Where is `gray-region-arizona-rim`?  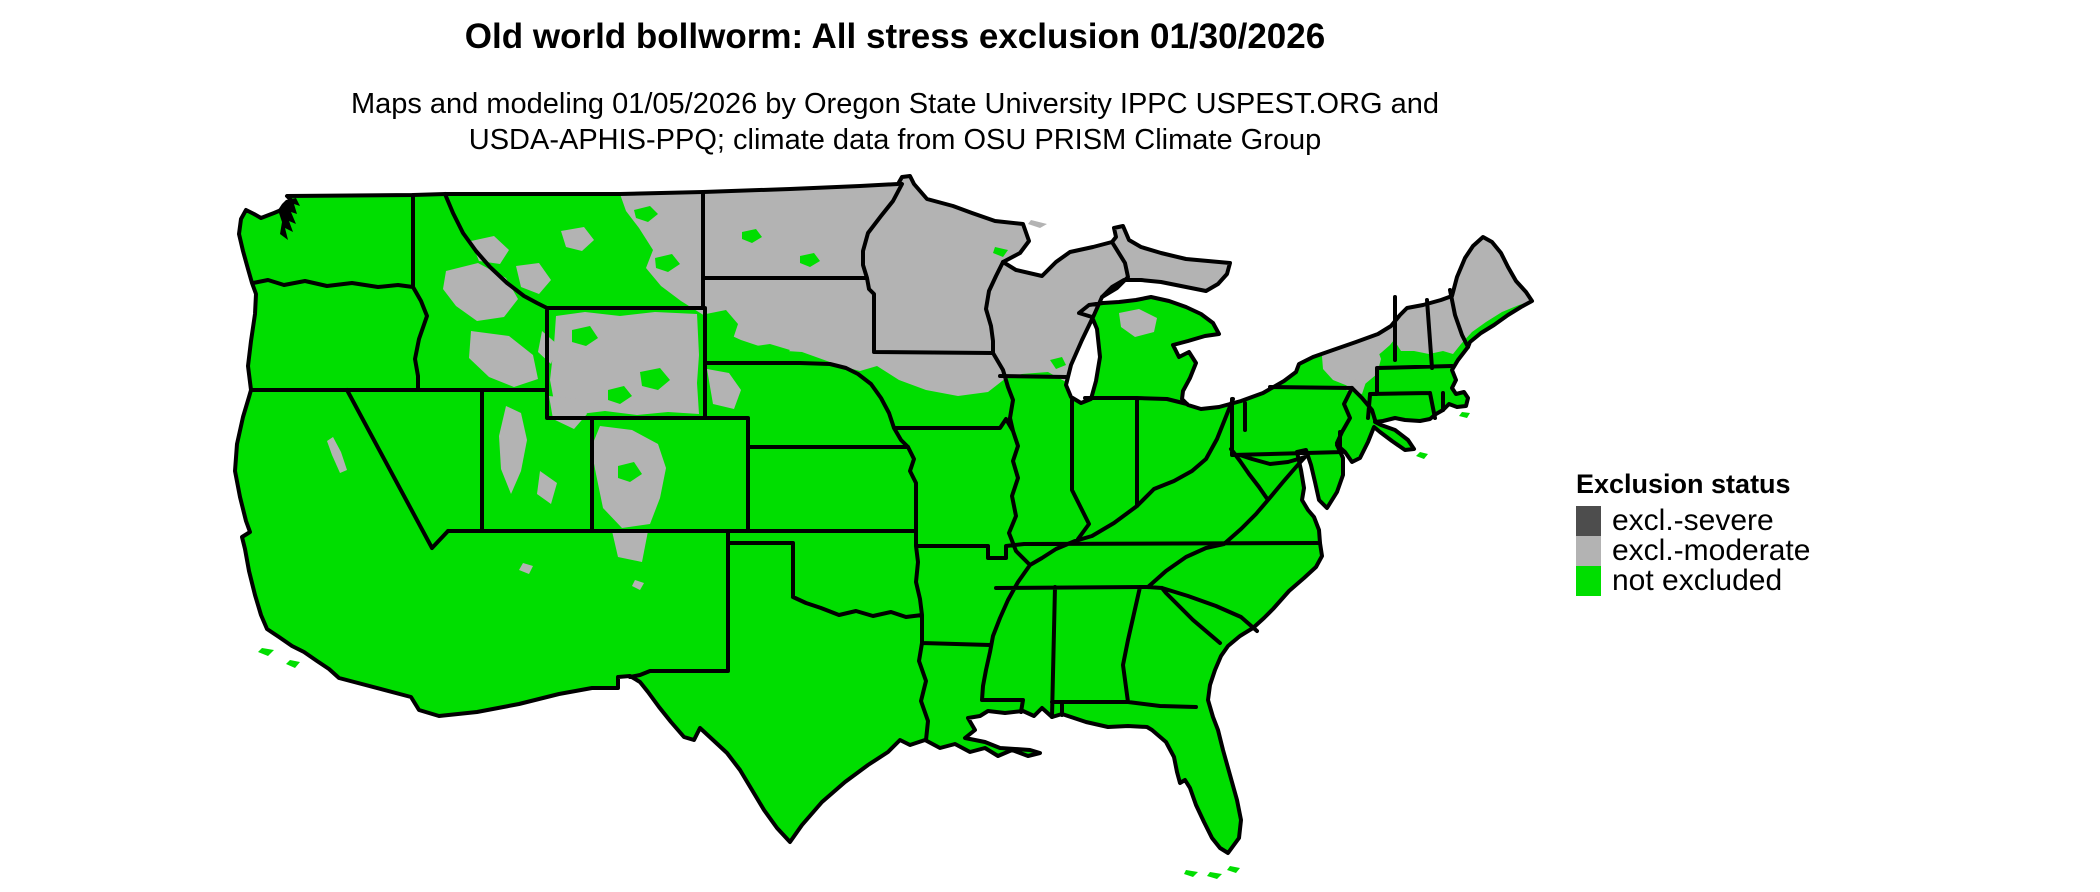
gray-region-arizona-rim is located at coordinates (526, 568).